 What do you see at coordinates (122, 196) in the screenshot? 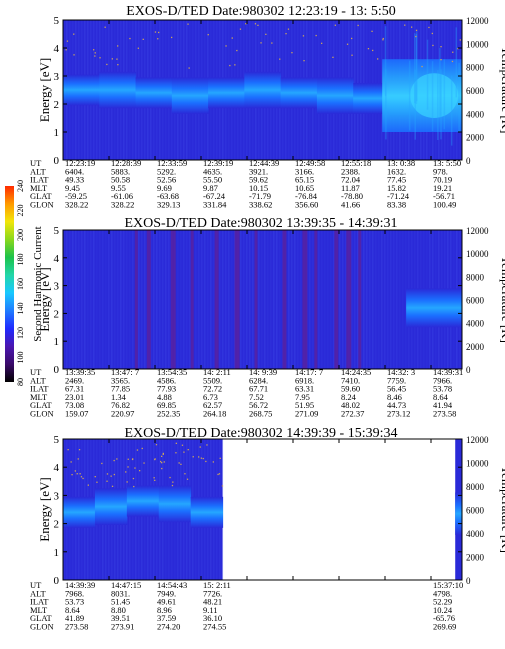
I see `info-cell: -61.06` at bounding box center [122, 196].